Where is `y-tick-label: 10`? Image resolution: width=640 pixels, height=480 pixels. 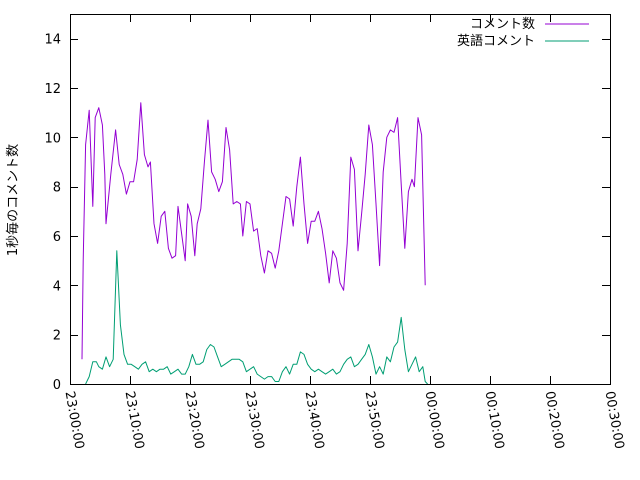 y-tick-label: 10 is located at coordinates (52, 138).